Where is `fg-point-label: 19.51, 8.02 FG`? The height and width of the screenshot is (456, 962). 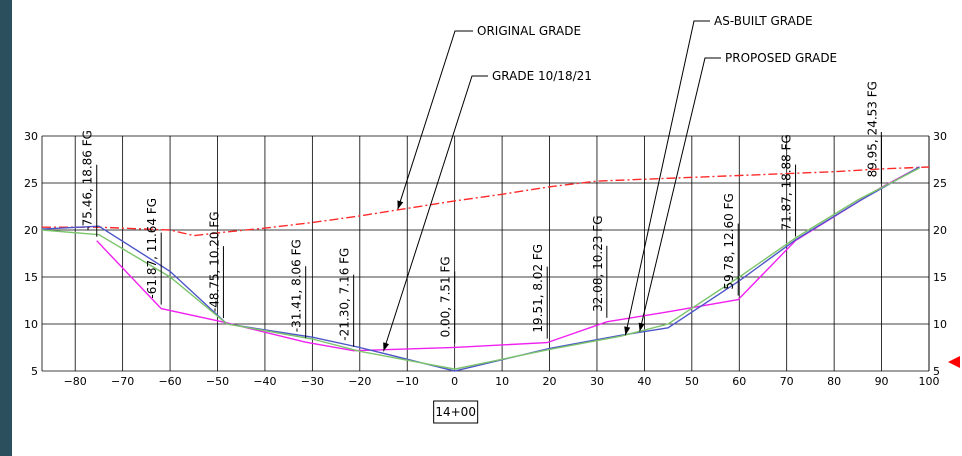 fg-point-label: 19.51, 8.02 FG is located at coordinates (538, 288).